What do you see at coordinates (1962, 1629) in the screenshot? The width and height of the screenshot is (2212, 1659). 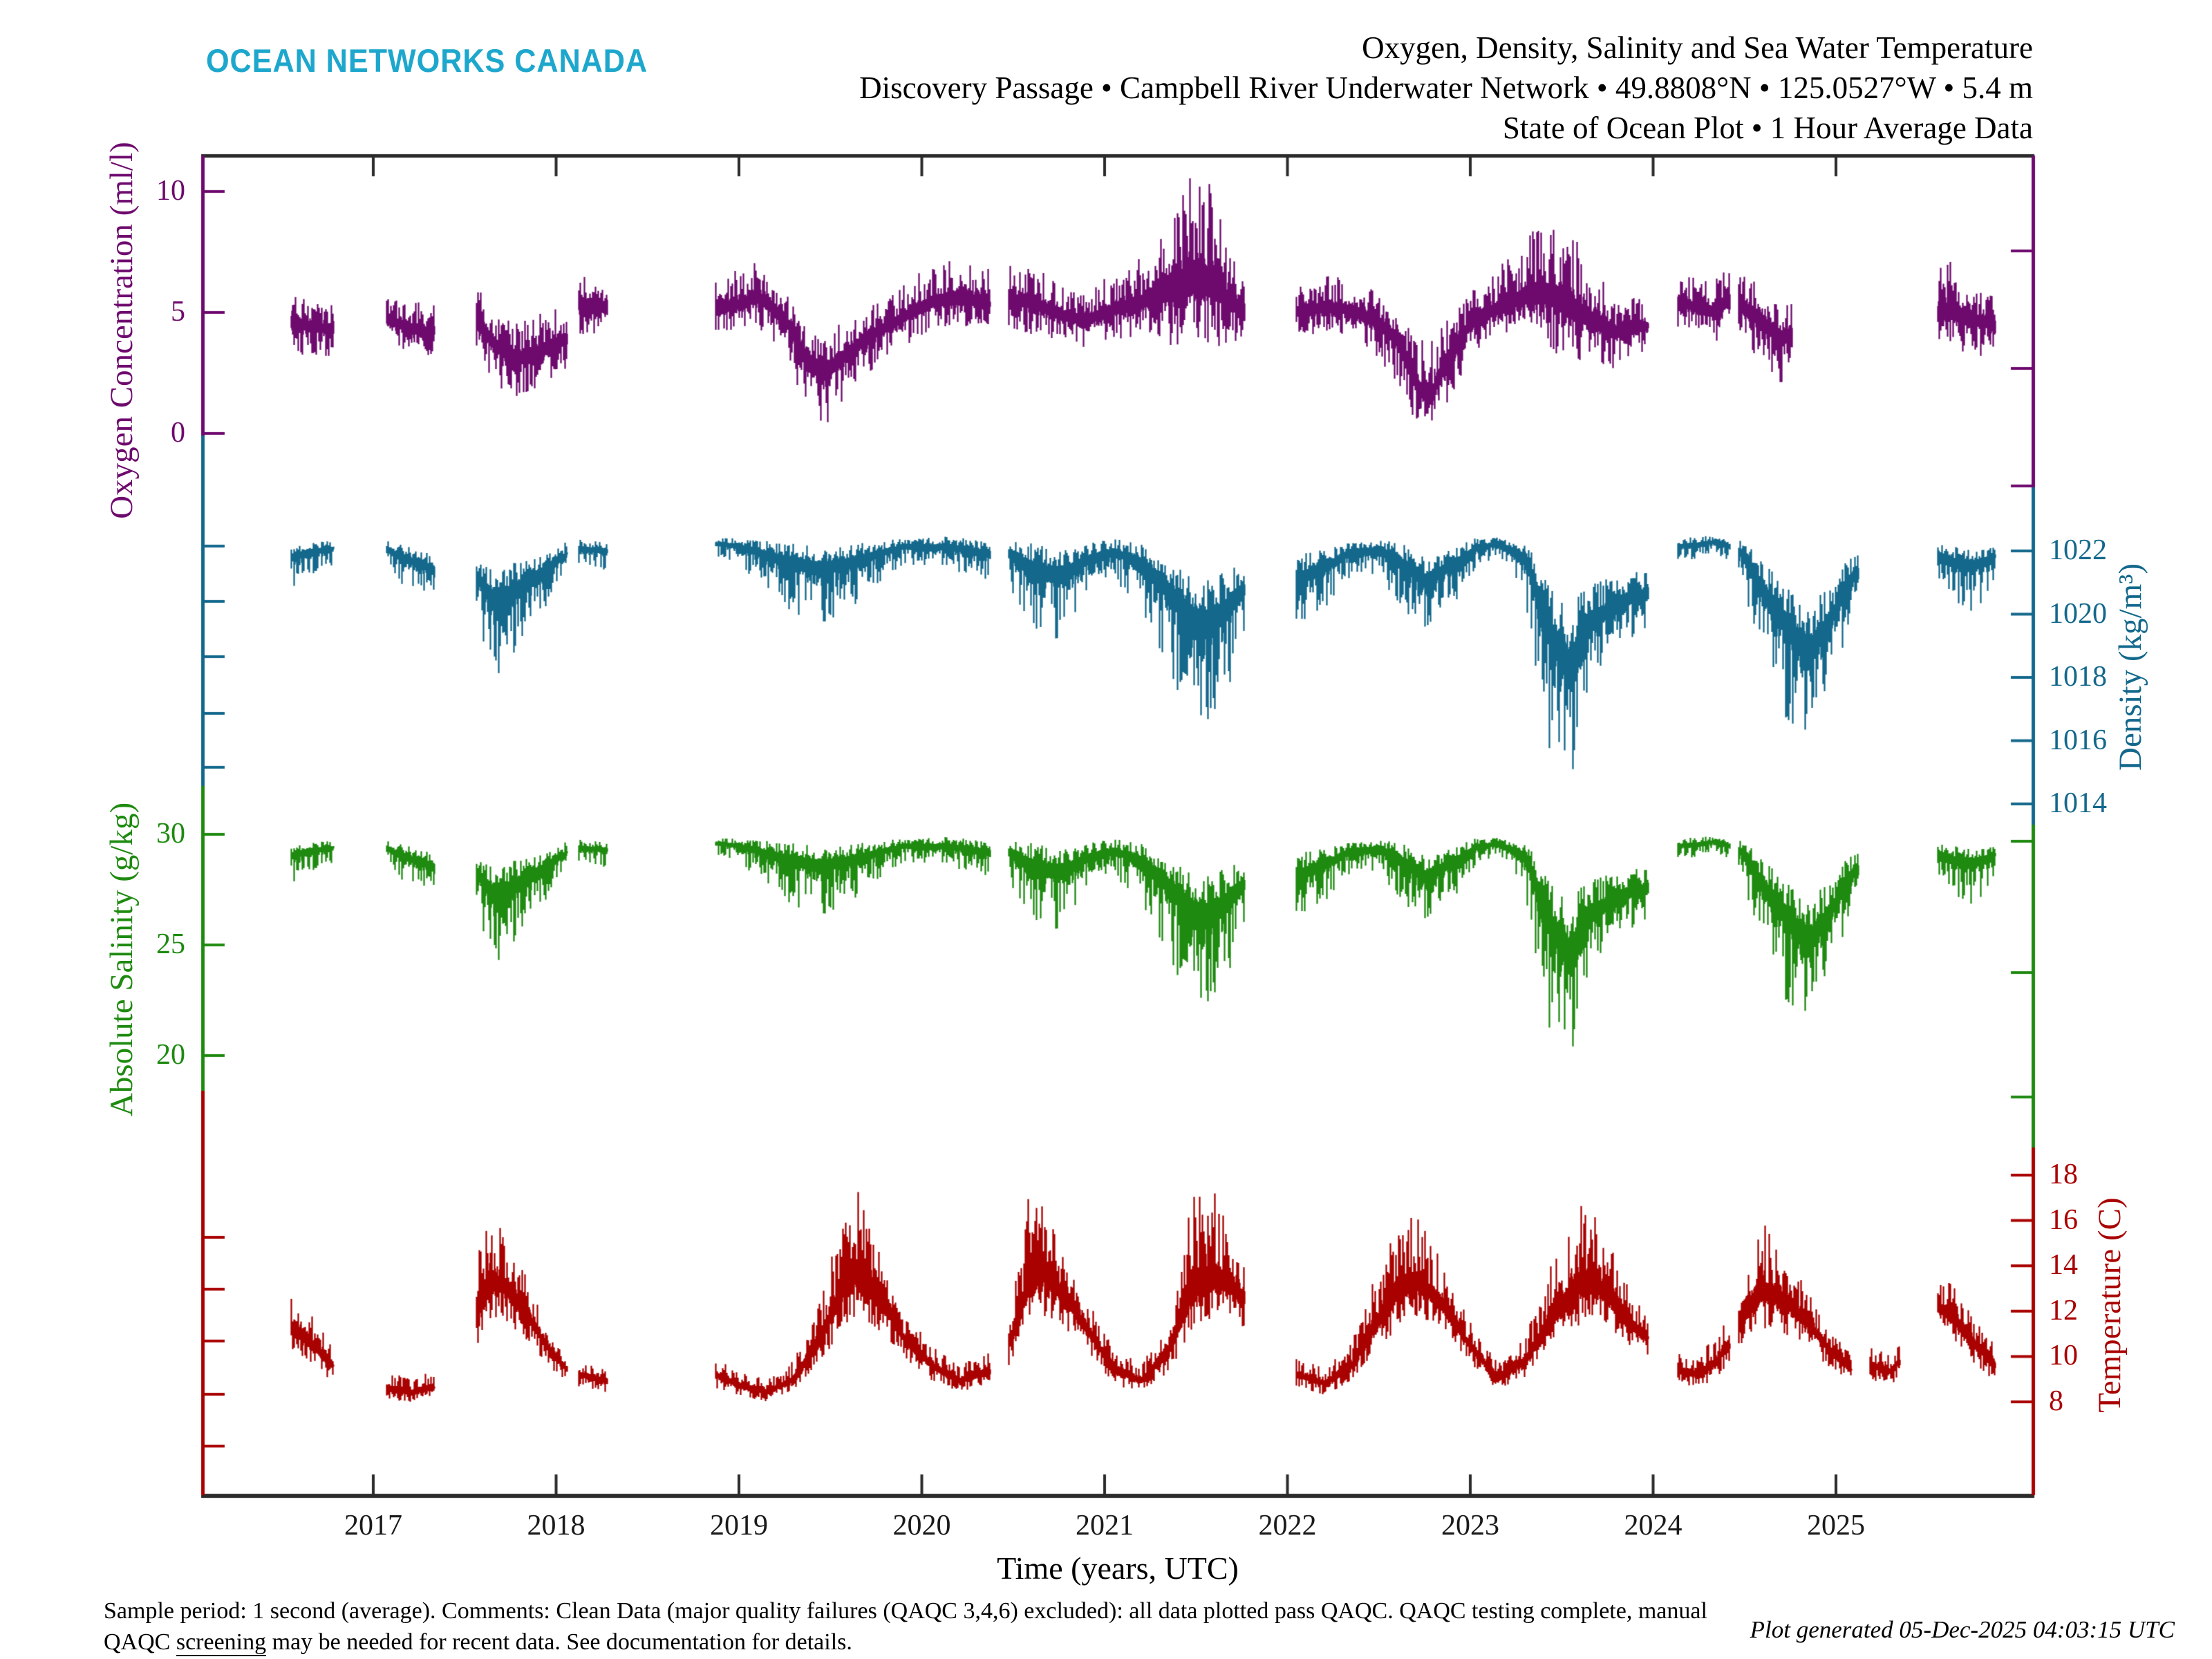 I see `plot-generated-timestamp: Plot generated 05-Dec-2025 04:03:15 UTC` at bounding box center [1962, 1629].